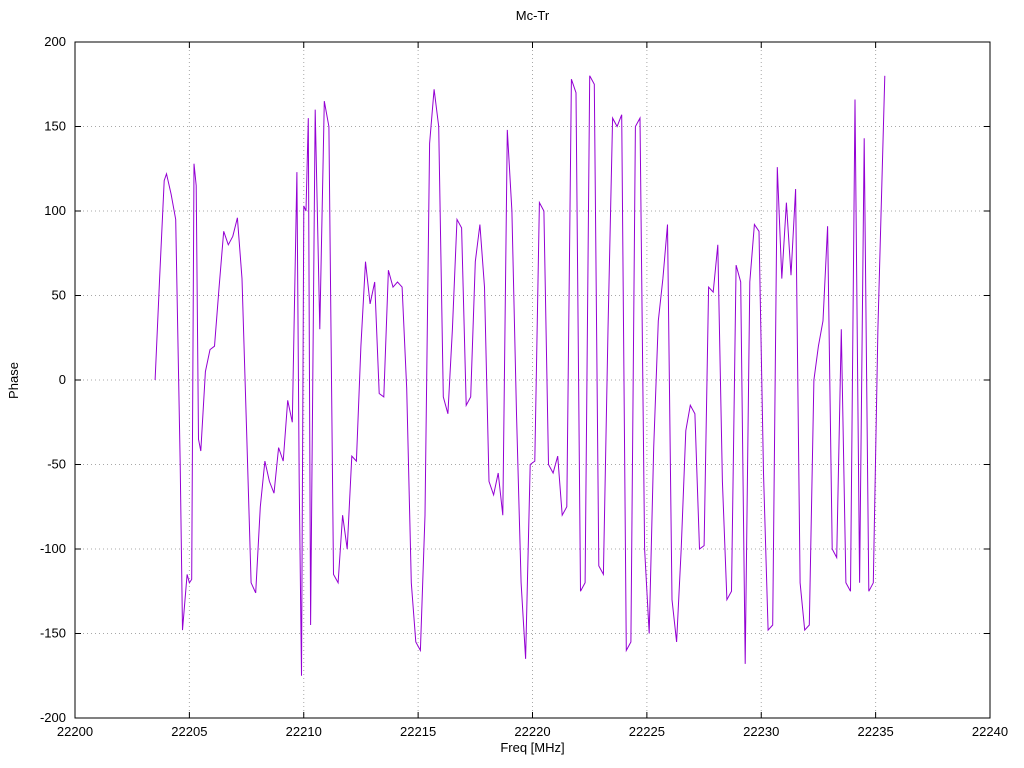 This screenshot has width=1024, height=768. Describe the element at coordinates (53, 633) in the screenshot. I see `y-tick-label: -150` at that location.